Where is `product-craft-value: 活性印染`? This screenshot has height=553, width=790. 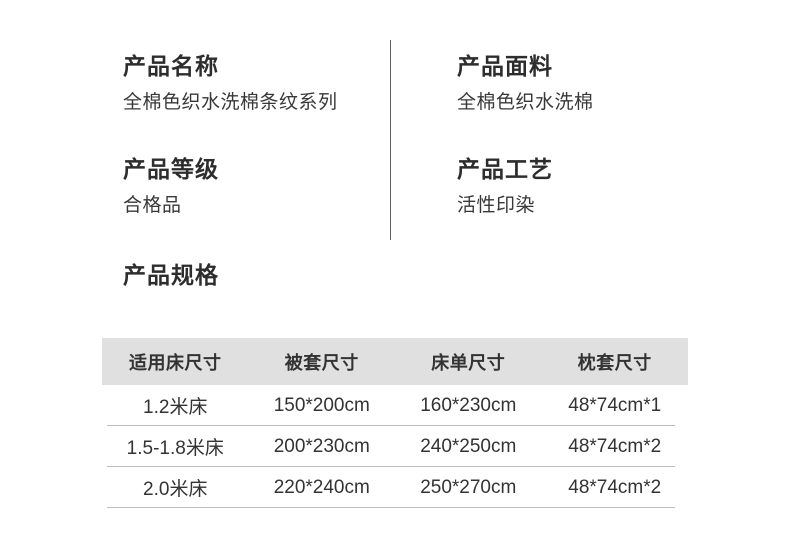 product-craft-value: 活性印染 is located at coordinates (496, 205).